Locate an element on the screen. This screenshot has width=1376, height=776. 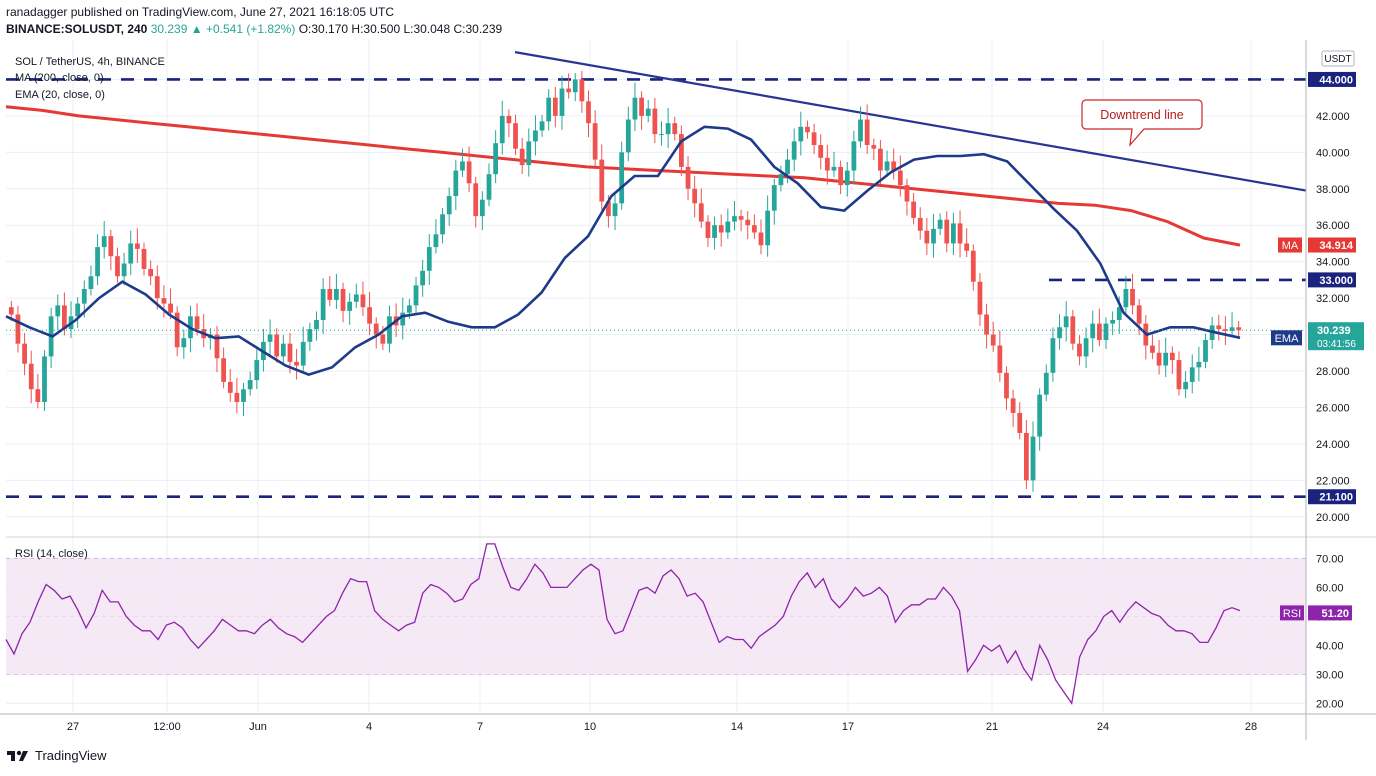
x-tick-label: 27 is located at coordinates (73, 727).